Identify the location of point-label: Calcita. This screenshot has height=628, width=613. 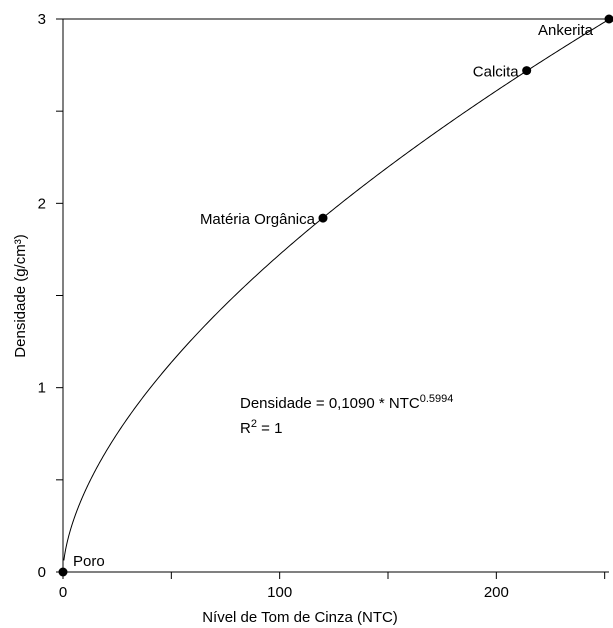
(496, 72).